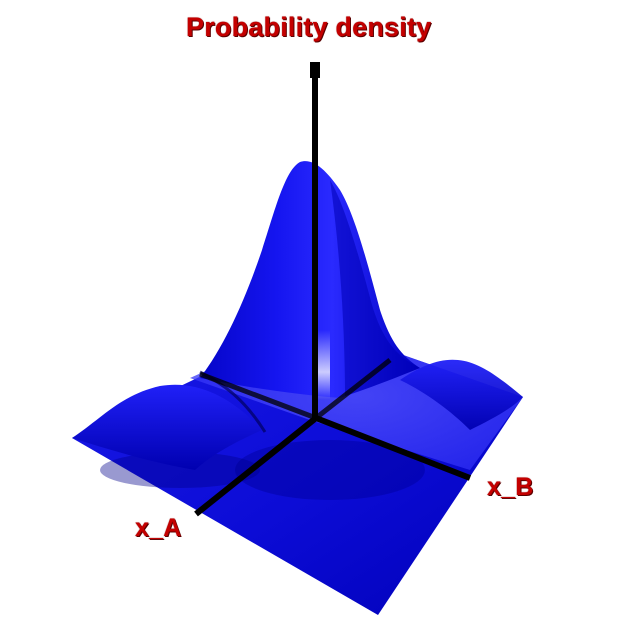 The width and height of the screenshot is (621, 633). Describe the element at coordinates (393, 448) in the screenshot. I see `axis-x-b` at that location.